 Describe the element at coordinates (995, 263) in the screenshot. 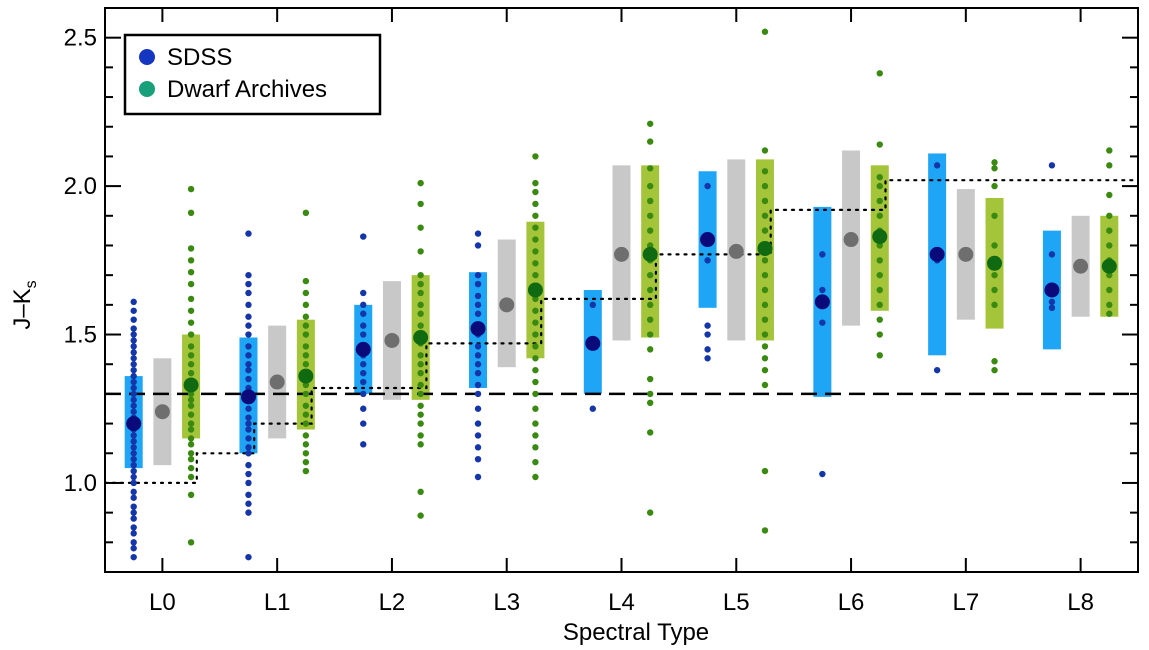

I see `archive-mean-L7` at that location.